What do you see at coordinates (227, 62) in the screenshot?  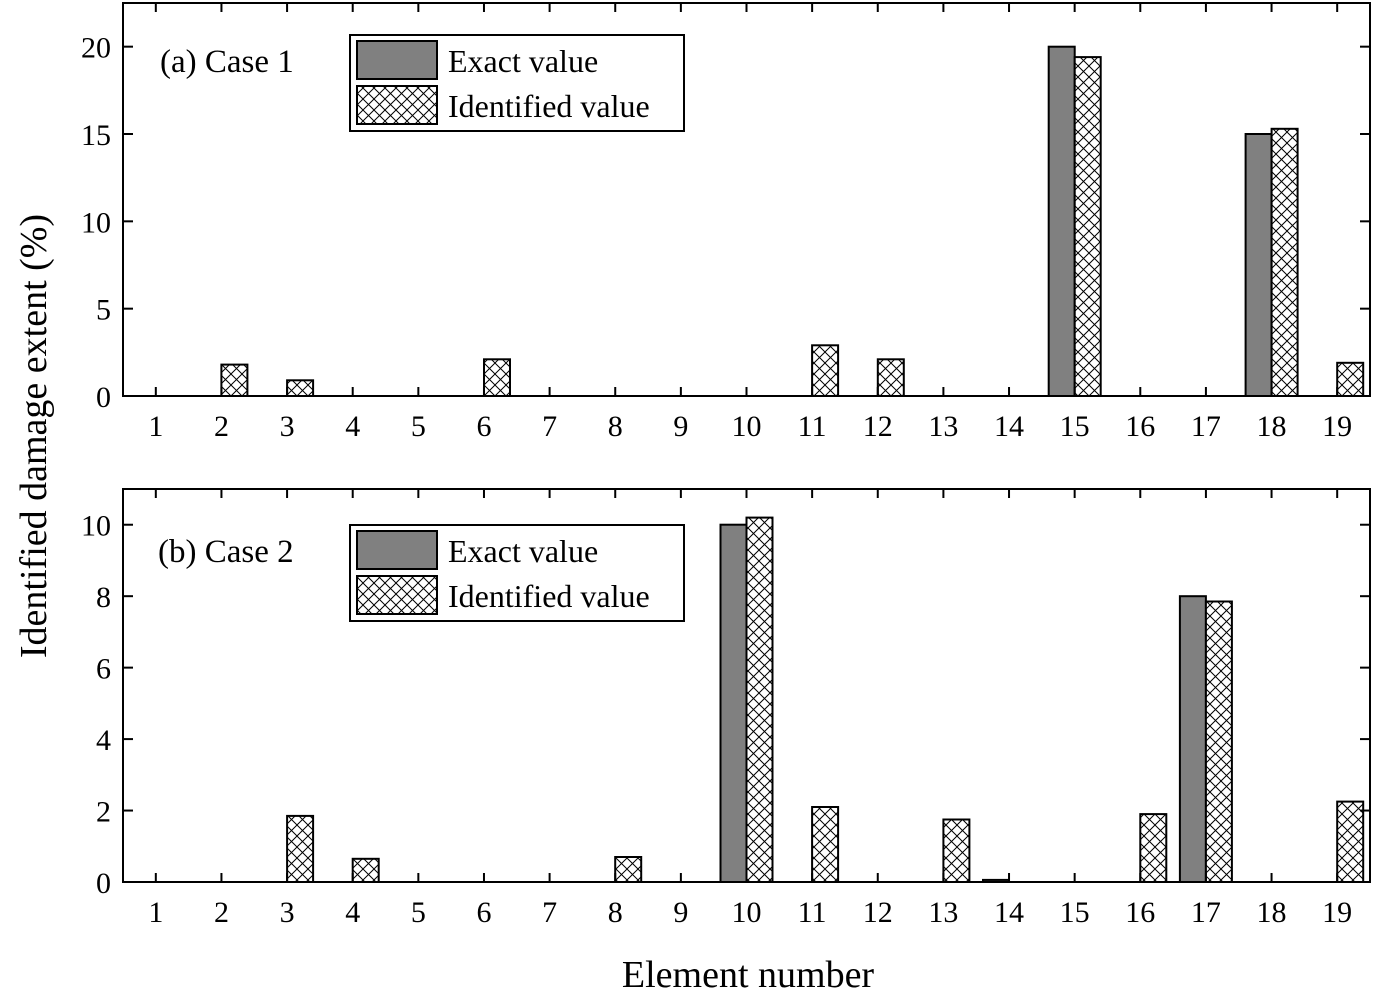 I see `panel-label: (a) Case 1` at bounding box center [227, 62].